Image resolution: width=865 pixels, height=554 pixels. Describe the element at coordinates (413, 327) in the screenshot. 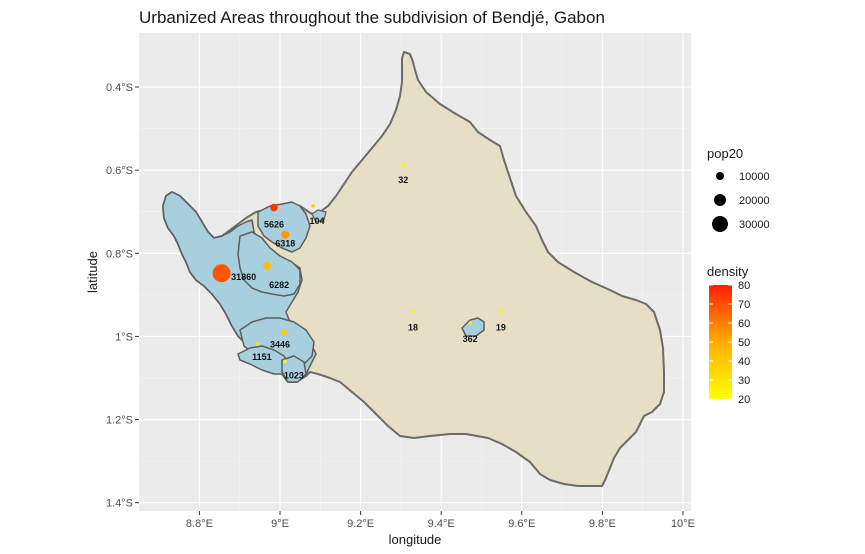

I see `point-label: 18` at that location.